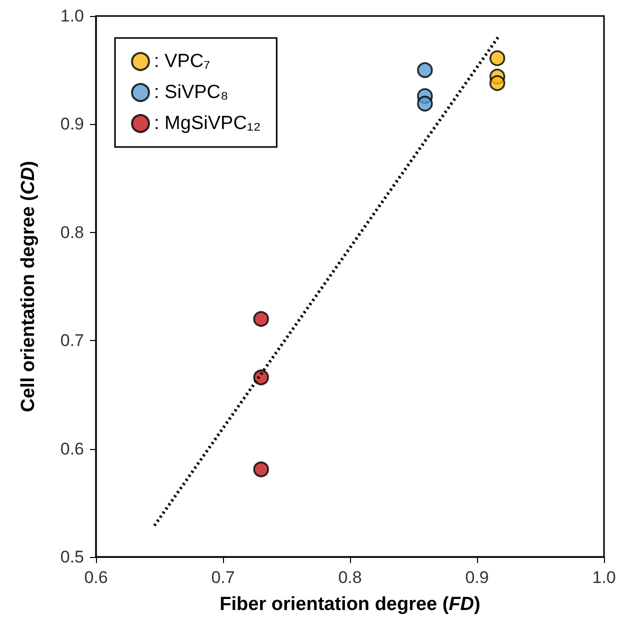  What do you see at coordinates (604, 577) in the screenshot?
I see `x-tick-label: 1.0` at bounding box center [604, 577].